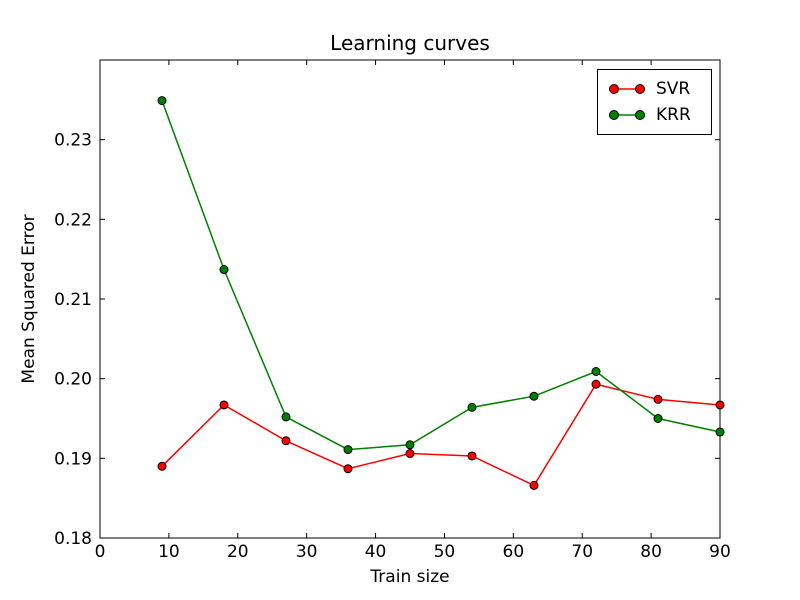 The image size is (800, 600). I want to click on y-axis-label: Mean Squared Error, so click(29, 299).